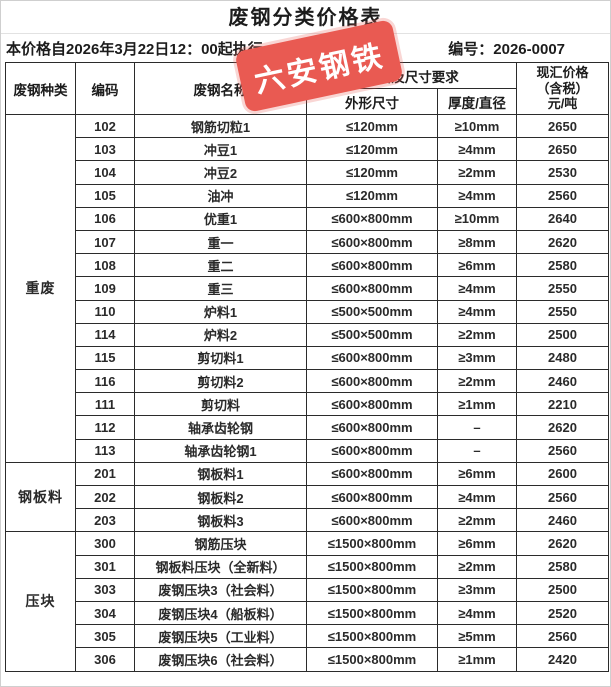  Describe the element at coordinates (220, 427) in the screenshot. I see `name-cell: 轴承齿轮钢` at that location.